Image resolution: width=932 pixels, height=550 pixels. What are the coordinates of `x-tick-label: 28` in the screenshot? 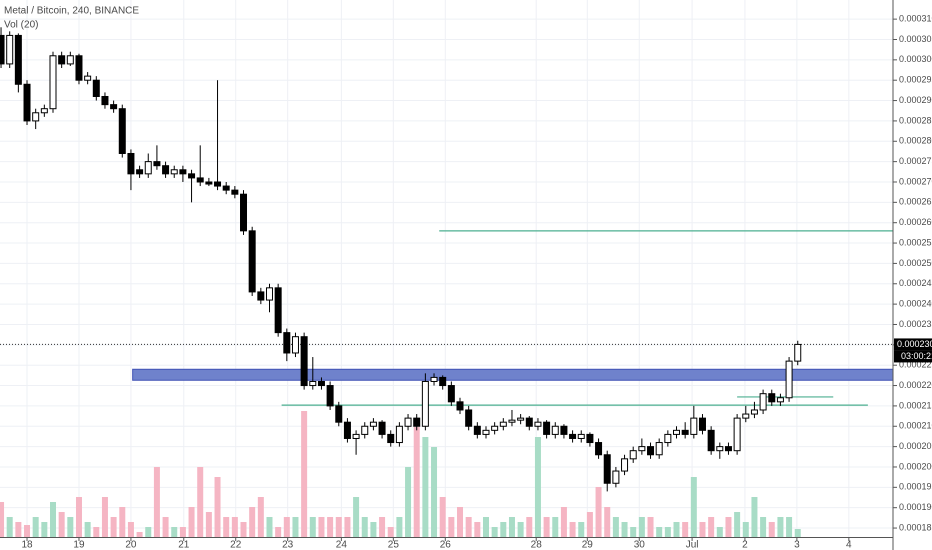 It's located at (537, 545).